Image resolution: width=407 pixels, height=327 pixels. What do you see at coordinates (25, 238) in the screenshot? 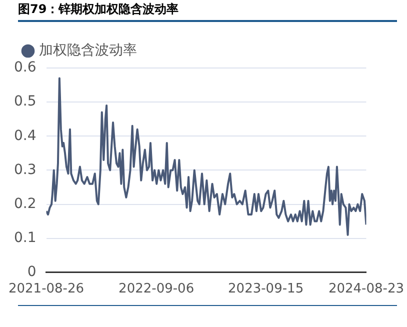
I see `y-tick-label: 0.1` at bounding box center [25, 238].